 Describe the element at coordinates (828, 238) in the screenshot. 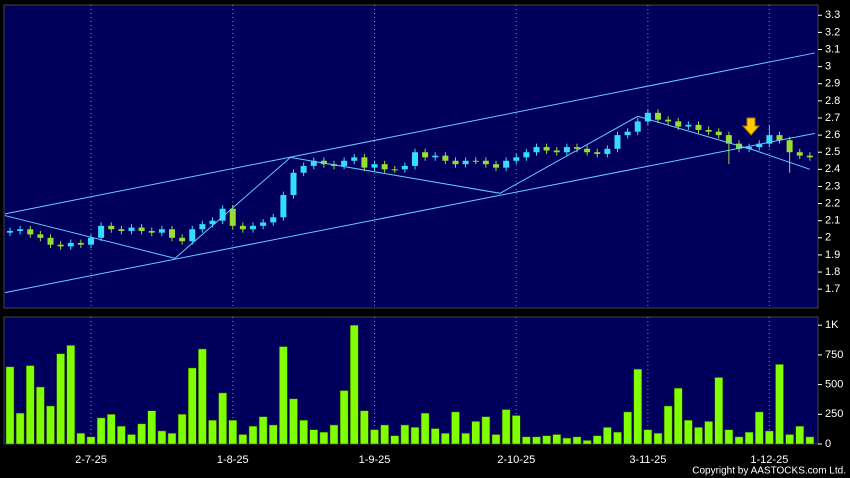

I see `y-tick-label: 2` at that location.